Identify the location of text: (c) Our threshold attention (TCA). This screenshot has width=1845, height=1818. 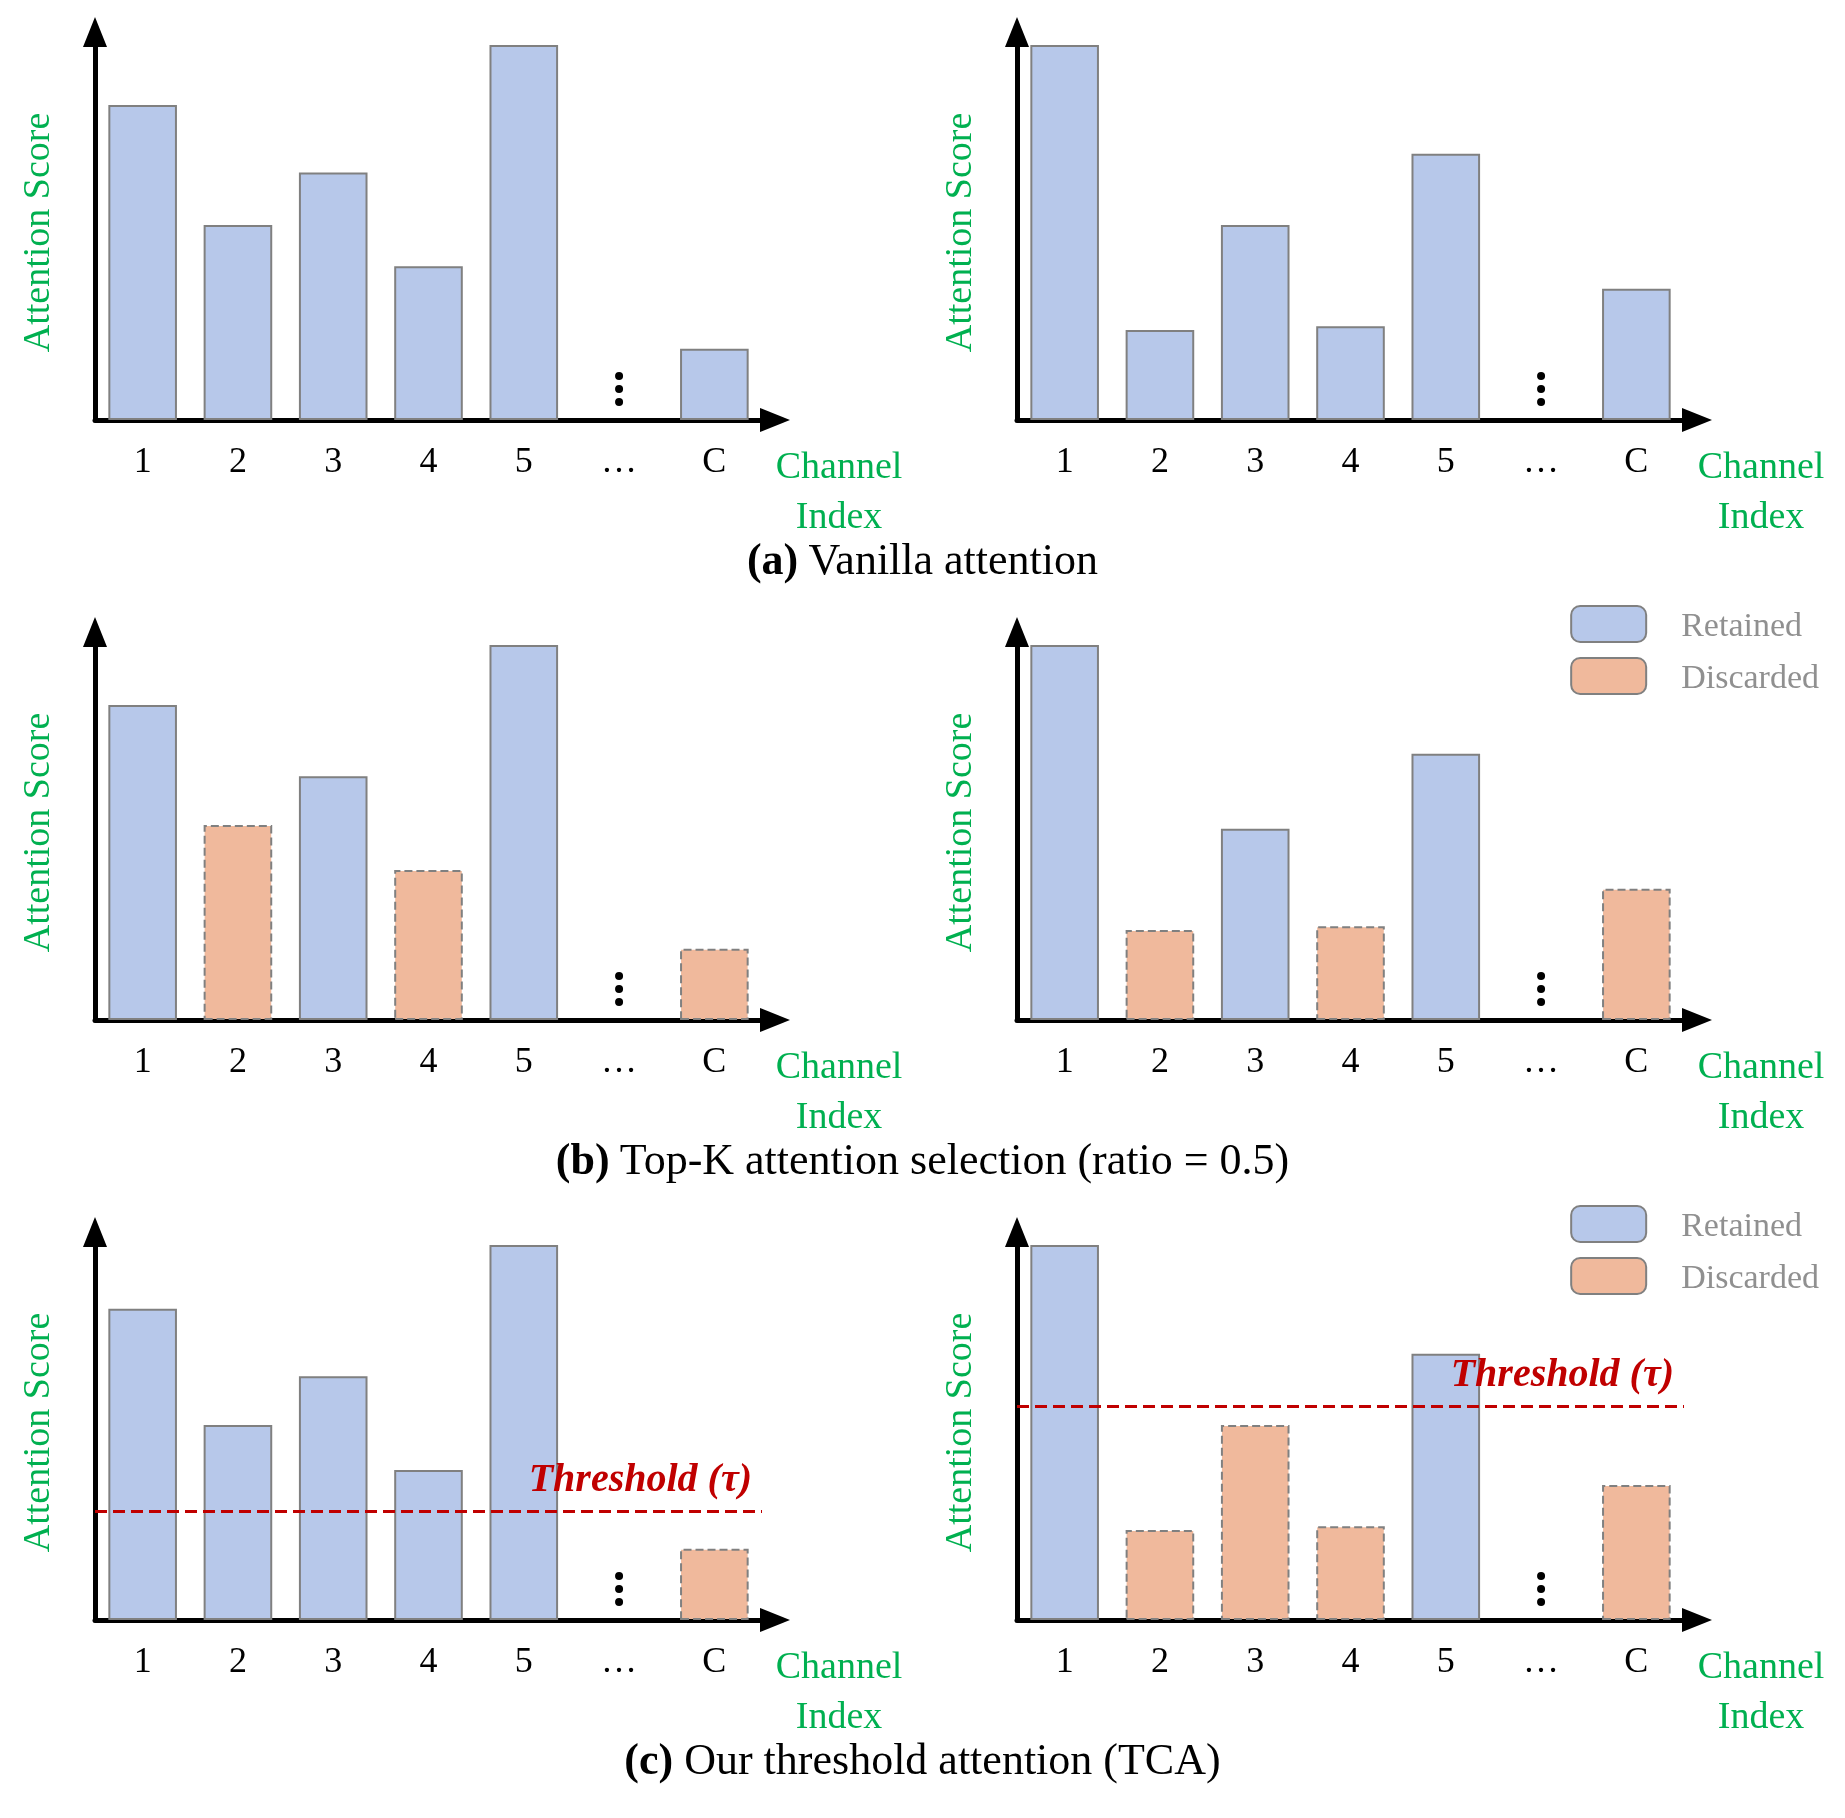
(922, 1759).